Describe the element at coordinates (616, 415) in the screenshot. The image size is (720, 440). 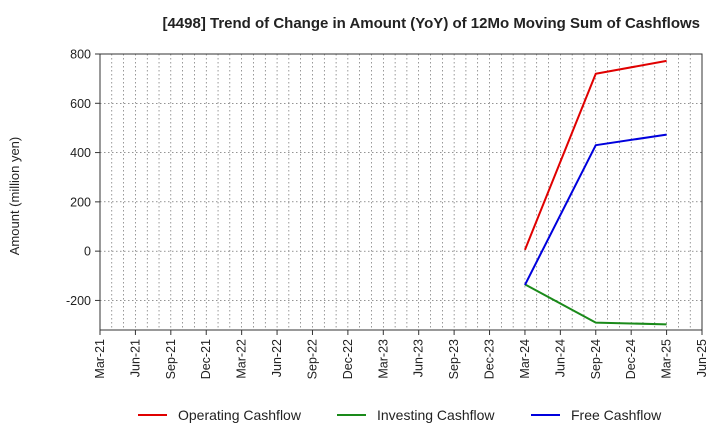
I see `legend-label: Free Cashflow` at that location.